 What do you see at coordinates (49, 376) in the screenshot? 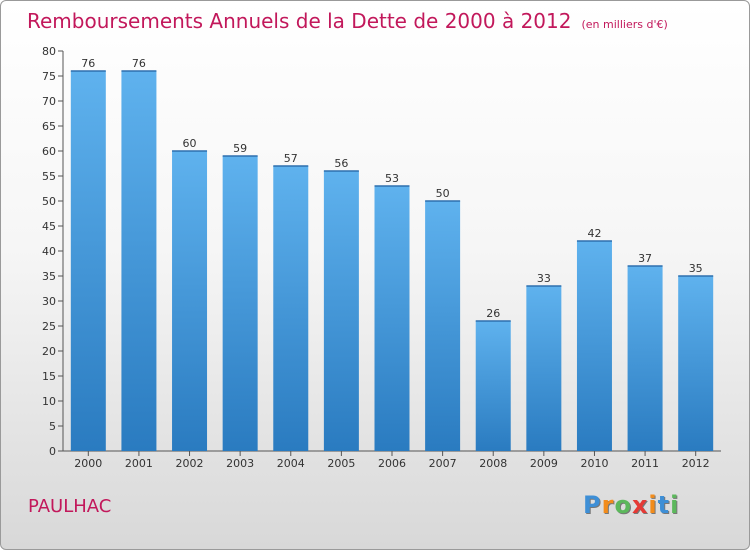
I see `y-tick-label: 15` at bounding box center [49, 376].